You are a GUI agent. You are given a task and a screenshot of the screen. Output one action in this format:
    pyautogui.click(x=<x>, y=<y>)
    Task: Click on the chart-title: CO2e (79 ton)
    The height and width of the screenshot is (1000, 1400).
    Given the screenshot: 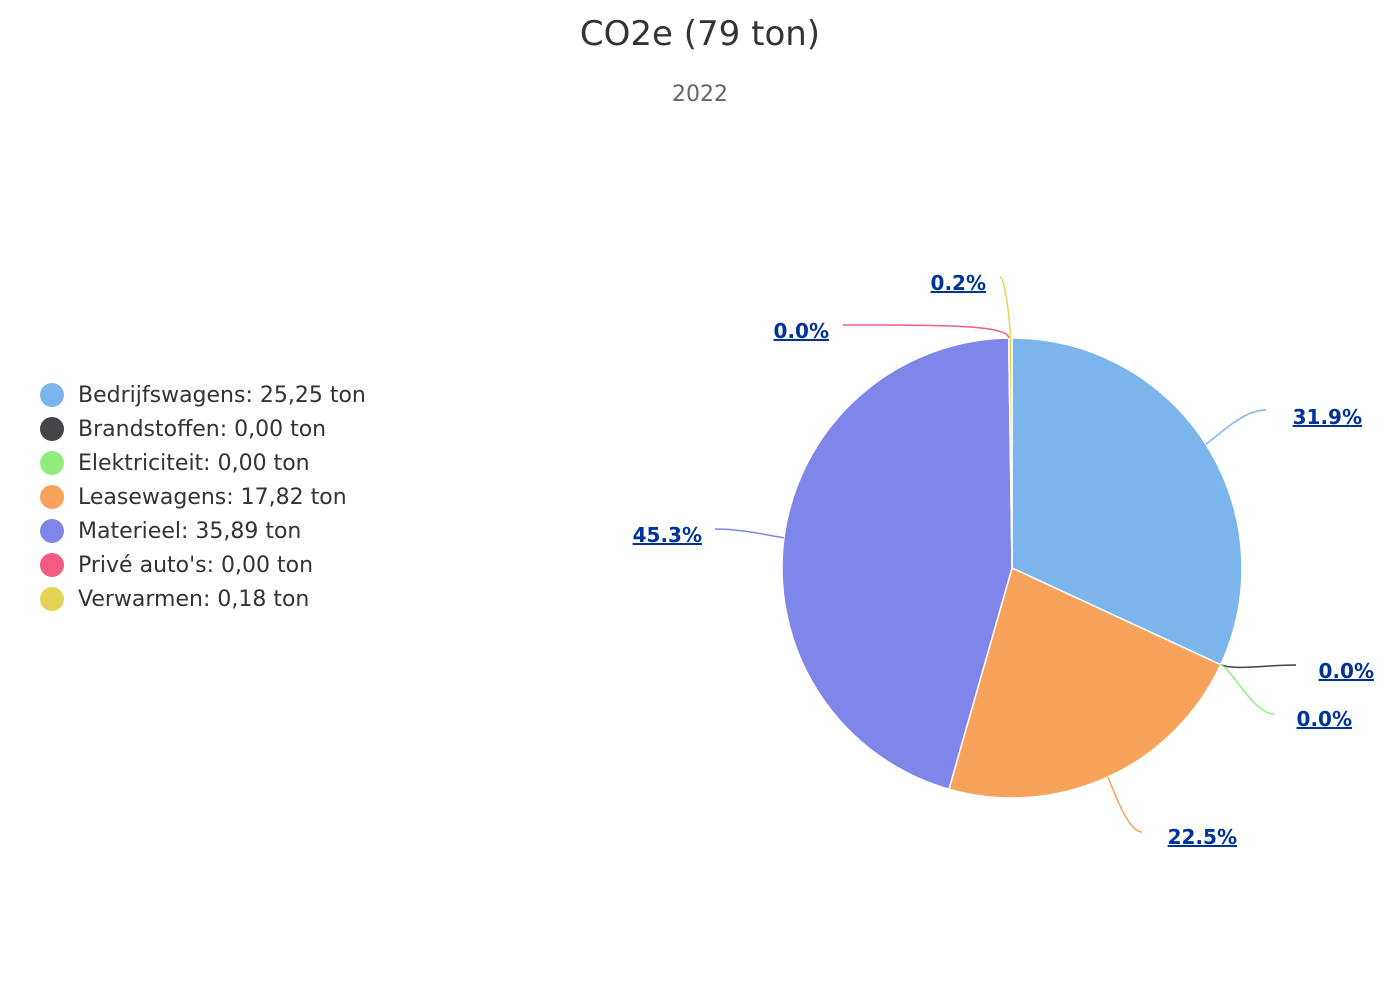 What is the action you would take?
    pyautogui.click(x=700, y=34)
    